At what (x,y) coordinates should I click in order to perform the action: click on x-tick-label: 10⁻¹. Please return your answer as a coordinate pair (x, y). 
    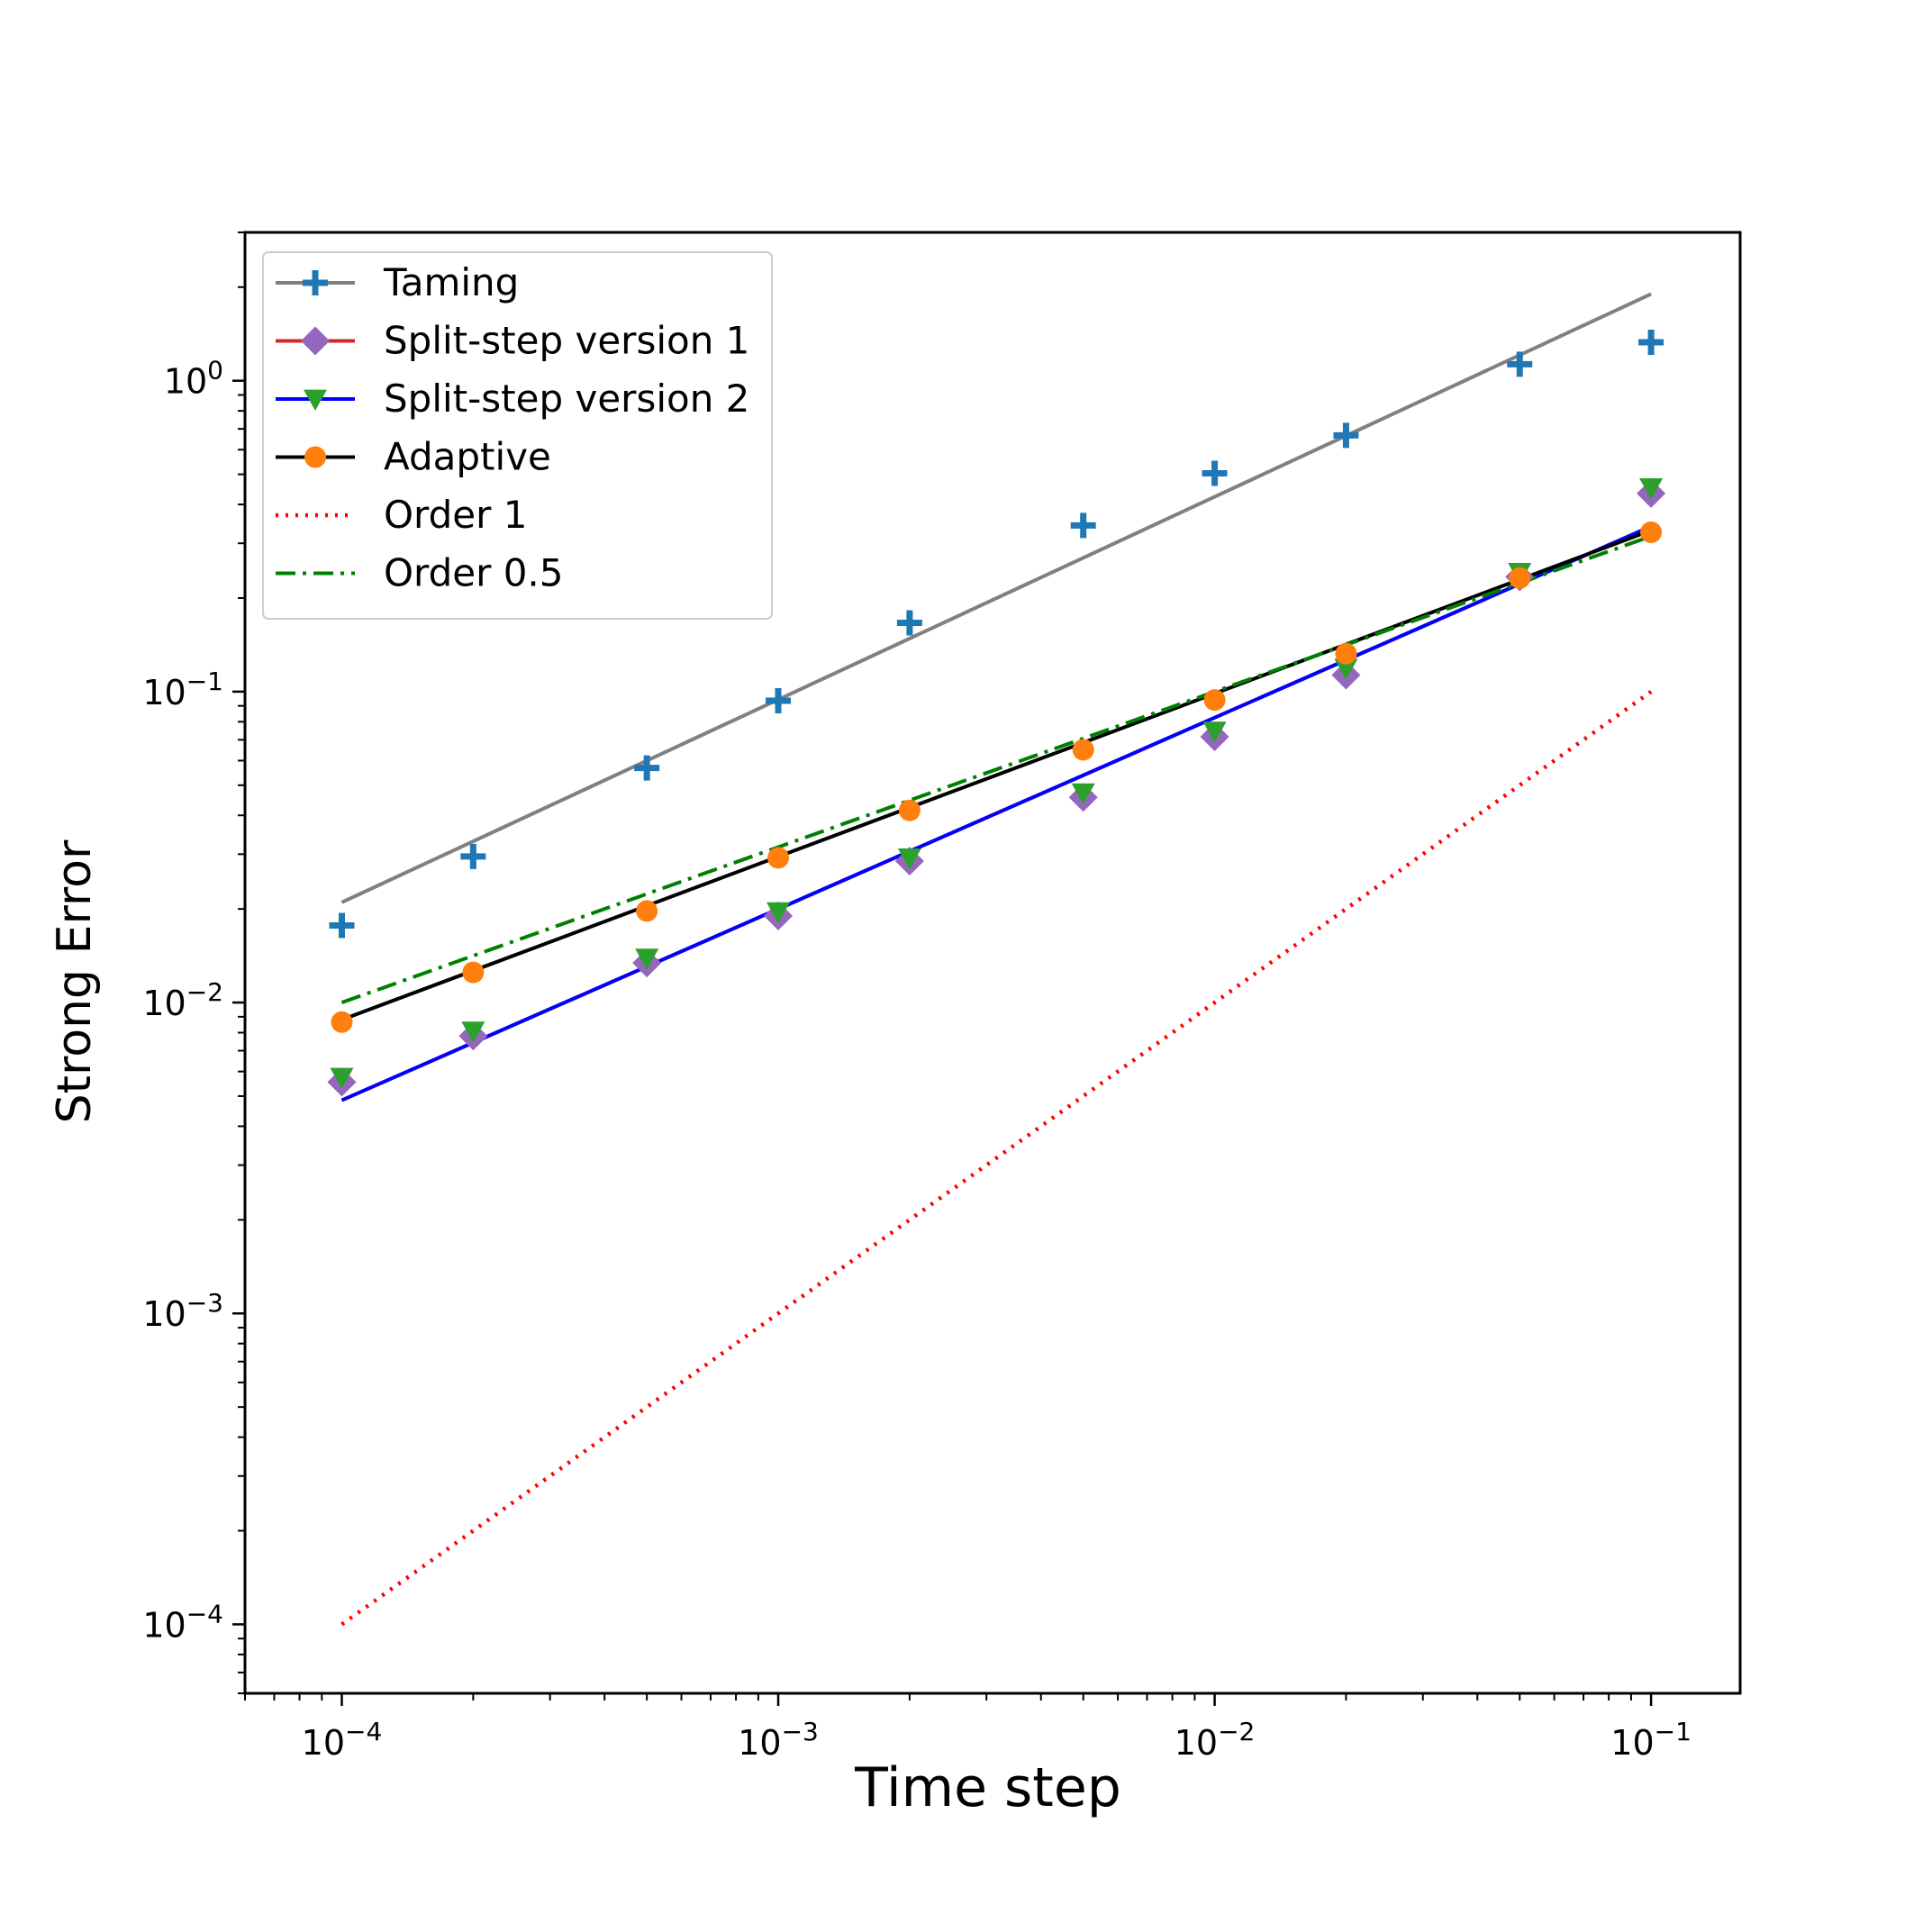
    Looking at the image, I should click on (1651, 1740).